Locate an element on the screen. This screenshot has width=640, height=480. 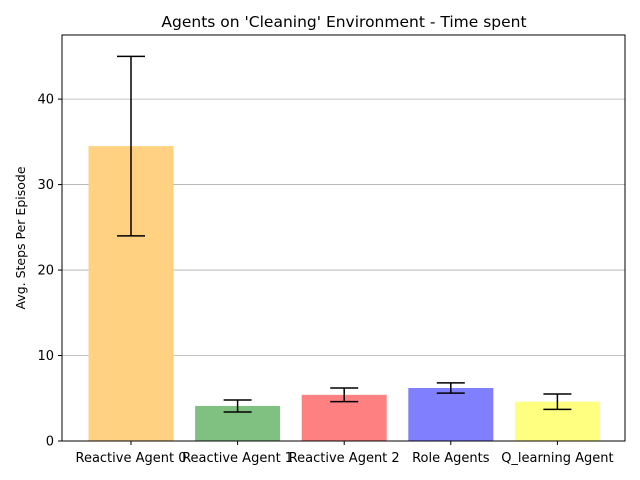
x-tick-label: Reactive Agent 1 is located at coordinates (237, 458).